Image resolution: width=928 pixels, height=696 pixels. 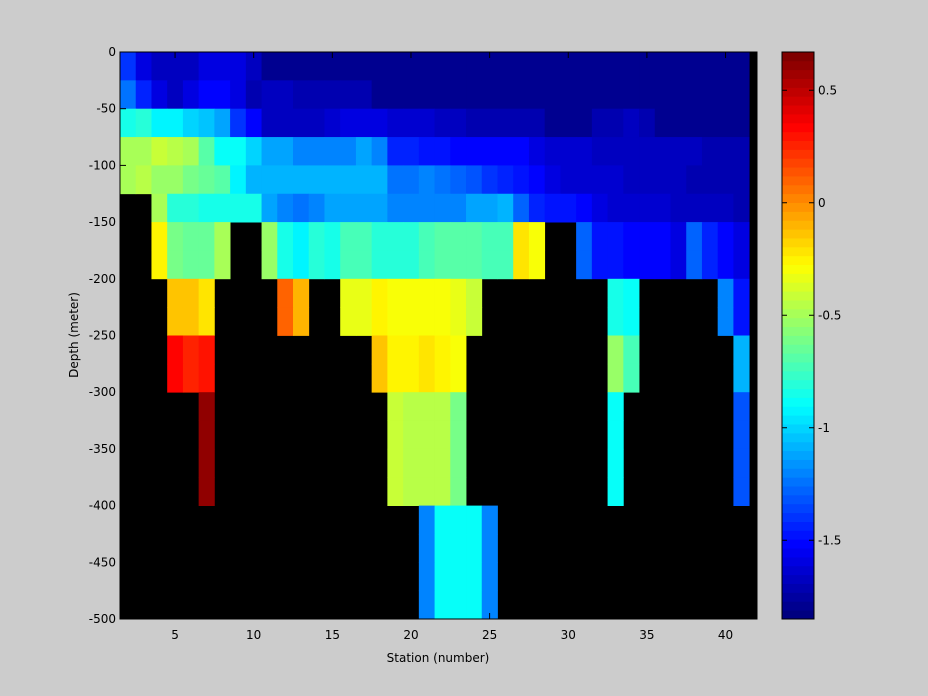 I want to click on y-tick-label: -250, so click(x=102, y=336).